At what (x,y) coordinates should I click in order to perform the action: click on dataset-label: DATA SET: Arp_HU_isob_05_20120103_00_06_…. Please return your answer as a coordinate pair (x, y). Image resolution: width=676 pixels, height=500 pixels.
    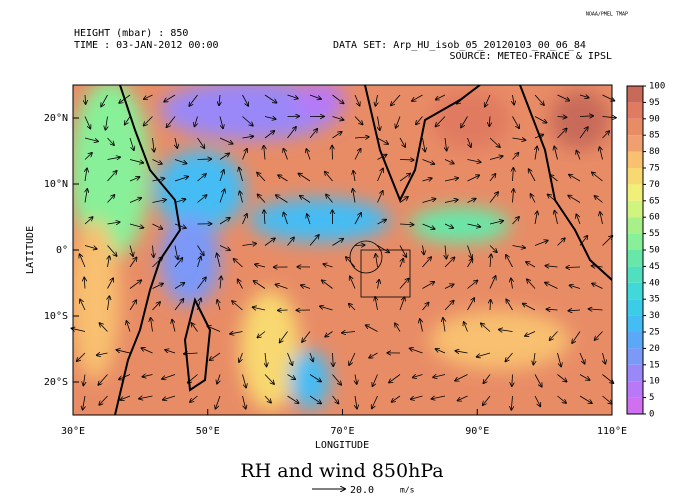
    Looking at the image, I should click on (459, 45).